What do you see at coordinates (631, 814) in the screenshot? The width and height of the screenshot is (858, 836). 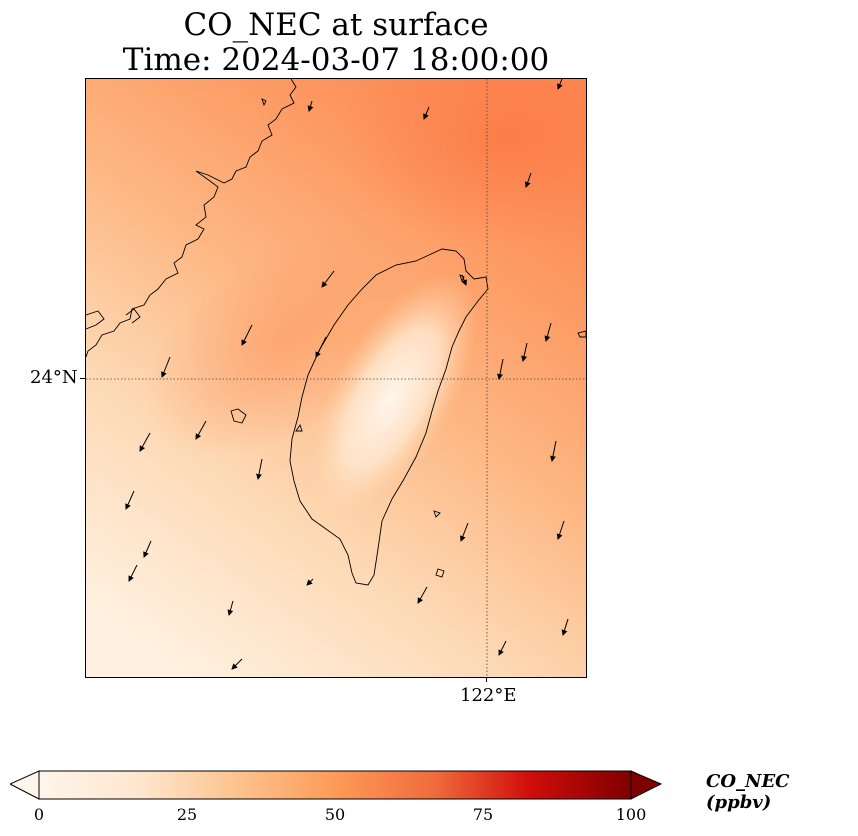 I see `colorbar-tick-label: 100` at bounding box center [631, 814].